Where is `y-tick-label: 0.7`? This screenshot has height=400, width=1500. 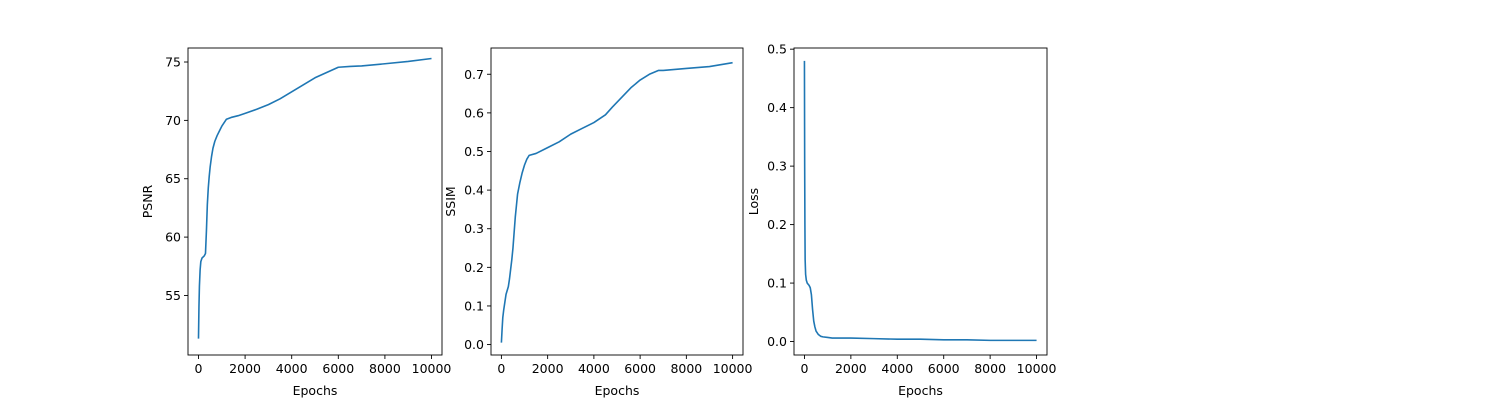
y-tick-label: 0.7 is located at coordinates (474, 74).